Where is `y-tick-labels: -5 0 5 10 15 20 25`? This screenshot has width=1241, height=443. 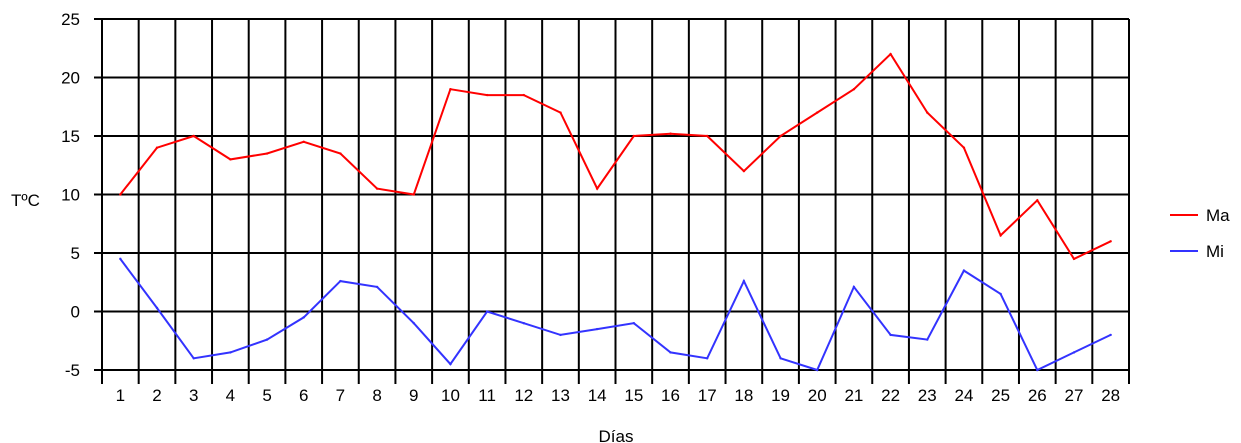
y-tick-labels: -5 0 5 10 15 20 25 is located at coordinates (70, 195).